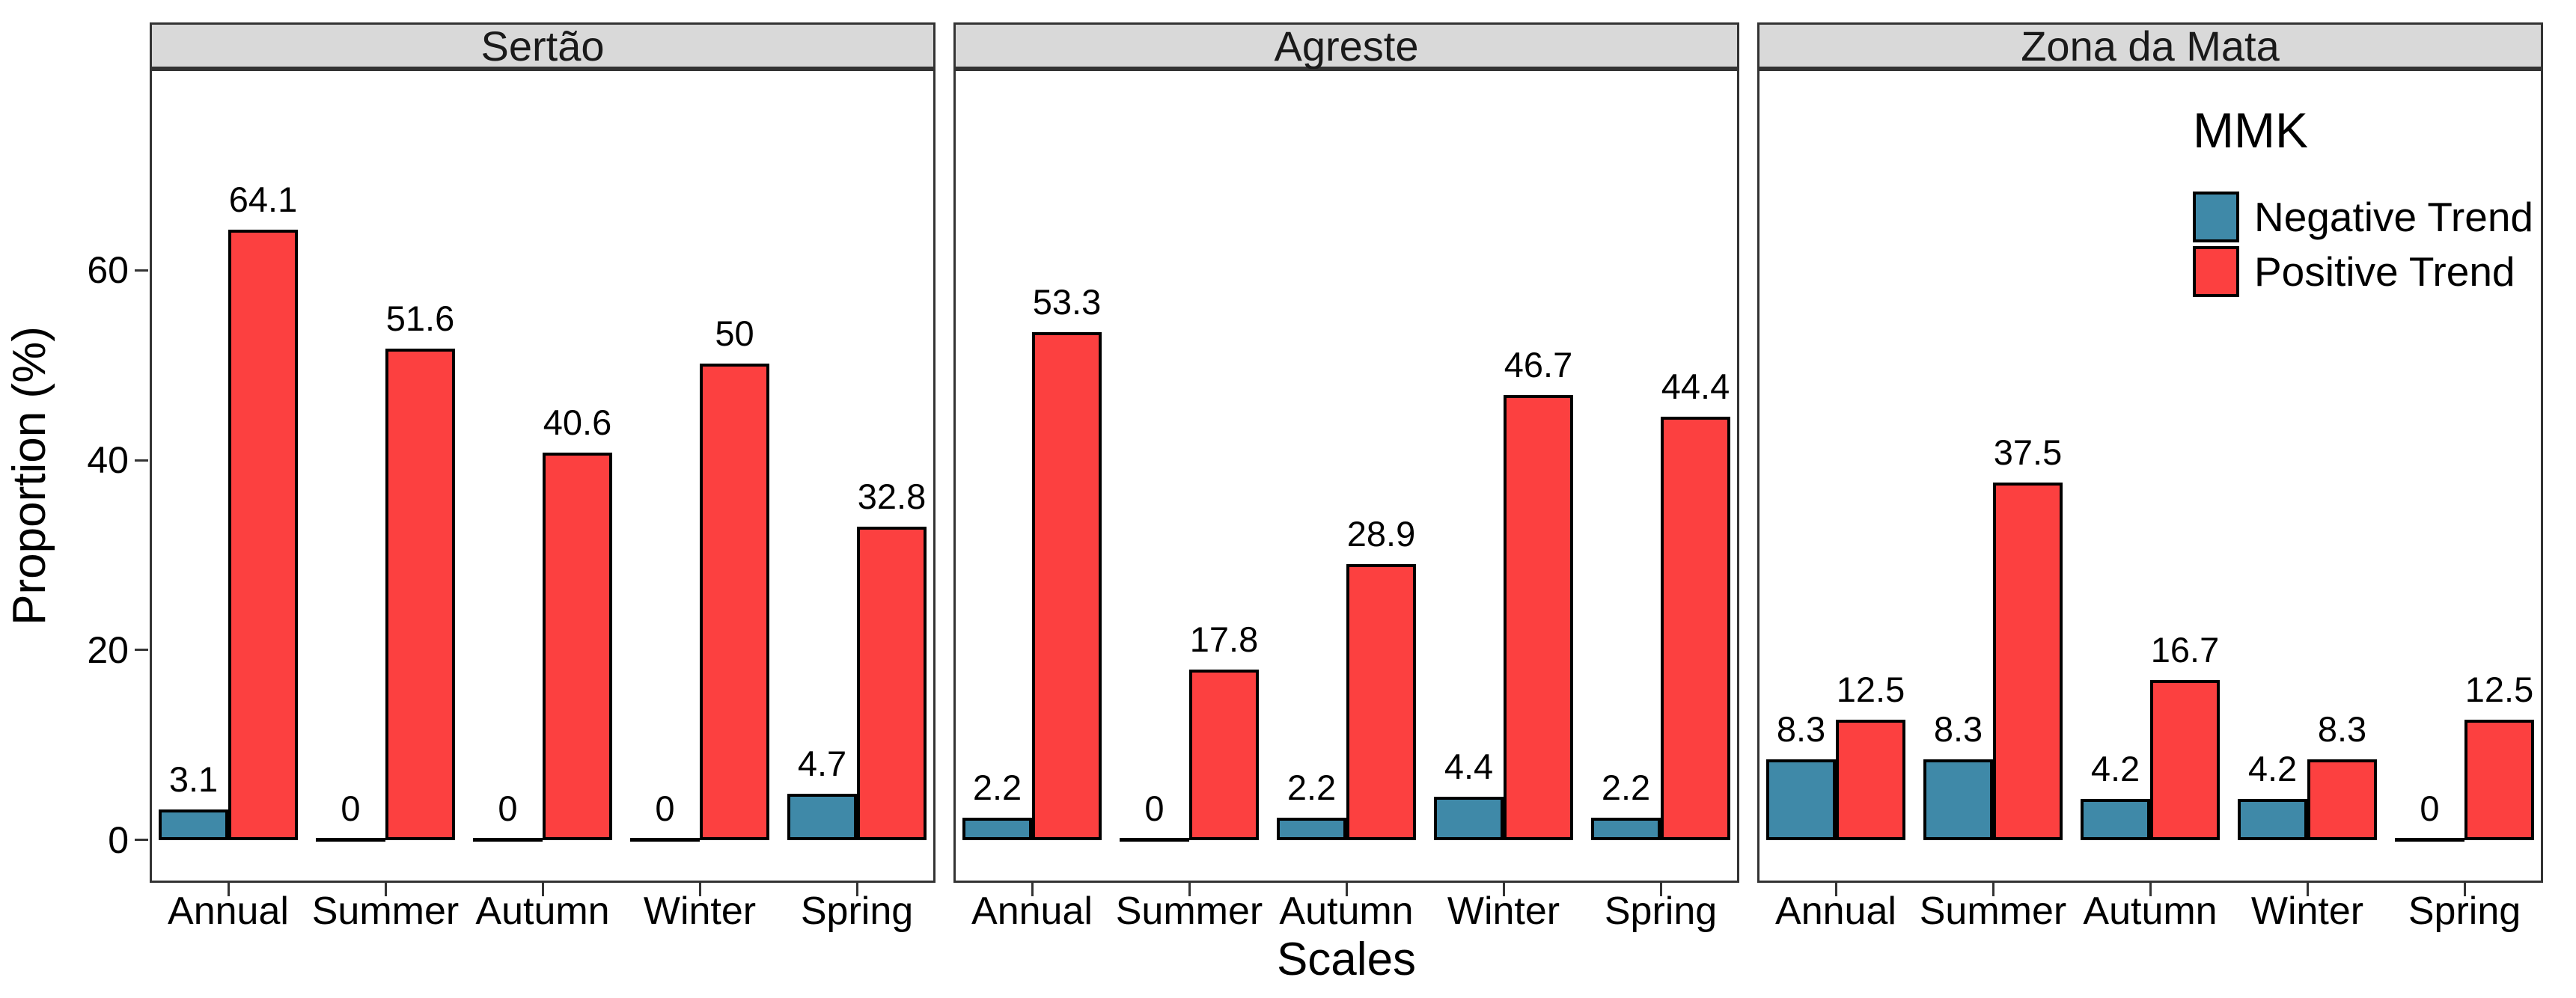 This screenshot has height=998, width=2576. Describe the element at coordinates (108, 649) in the screenshot. I see `y-tick-label: 20` at that location.